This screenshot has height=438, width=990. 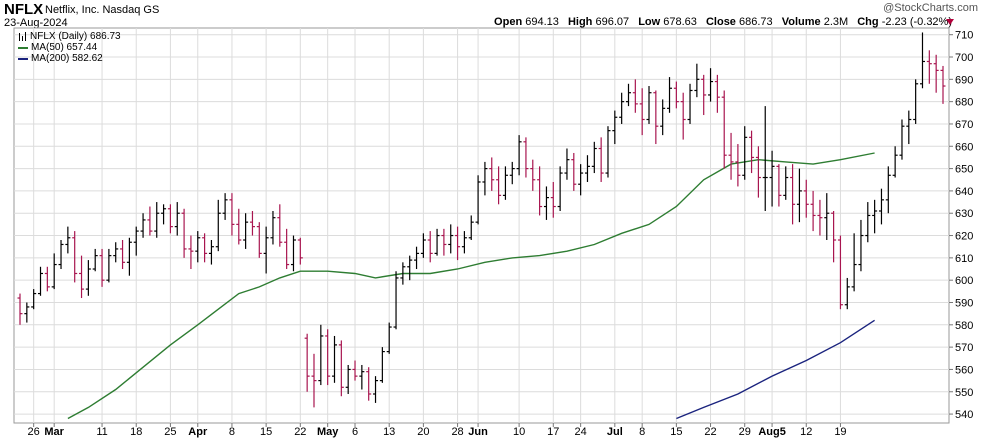 I want to click on x-tick-label: 13, so click(x=389, y=432).